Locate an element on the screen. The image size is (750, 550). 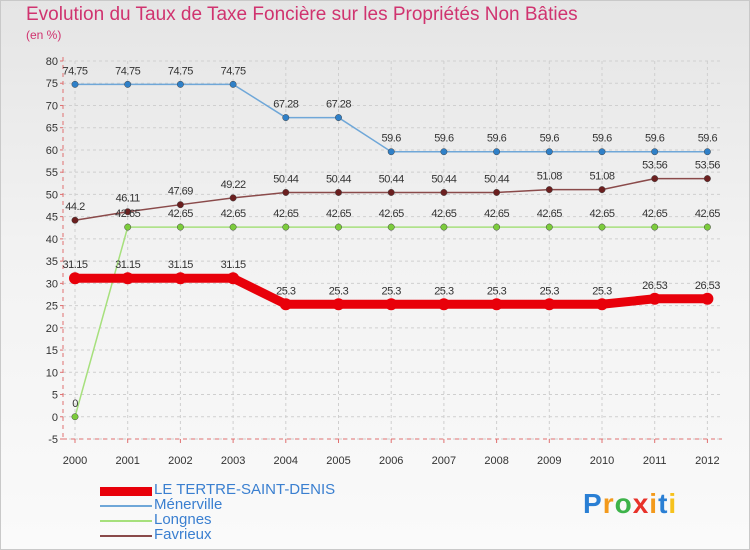
y-tick-label: 75 is located at coordinates (52, 84).